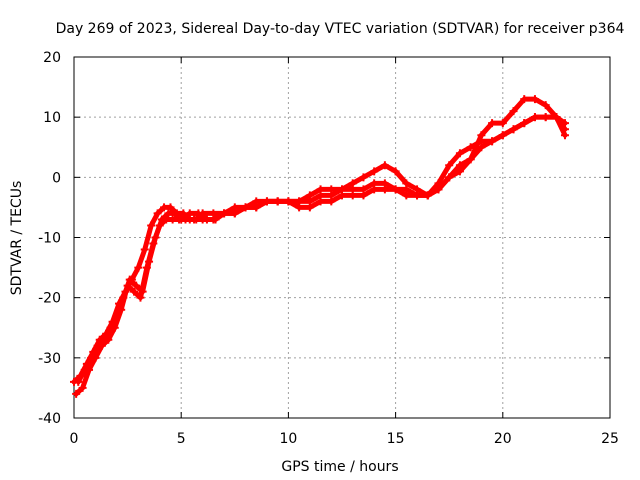 This screenshot has width=640, height=480. Describe the element at coordinates (49, 419) in the screenshot. I see `y-tick-label: -40` at that location.